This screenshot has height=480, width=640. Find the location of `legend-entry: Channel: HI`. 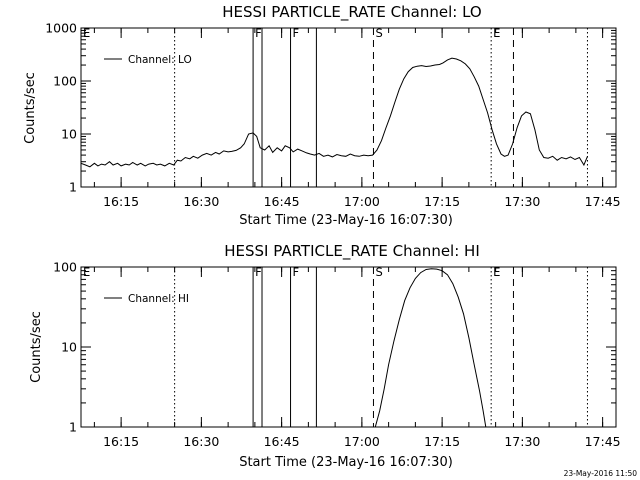

legend-entry: Channel: HI is located at coordinates (158, 299).